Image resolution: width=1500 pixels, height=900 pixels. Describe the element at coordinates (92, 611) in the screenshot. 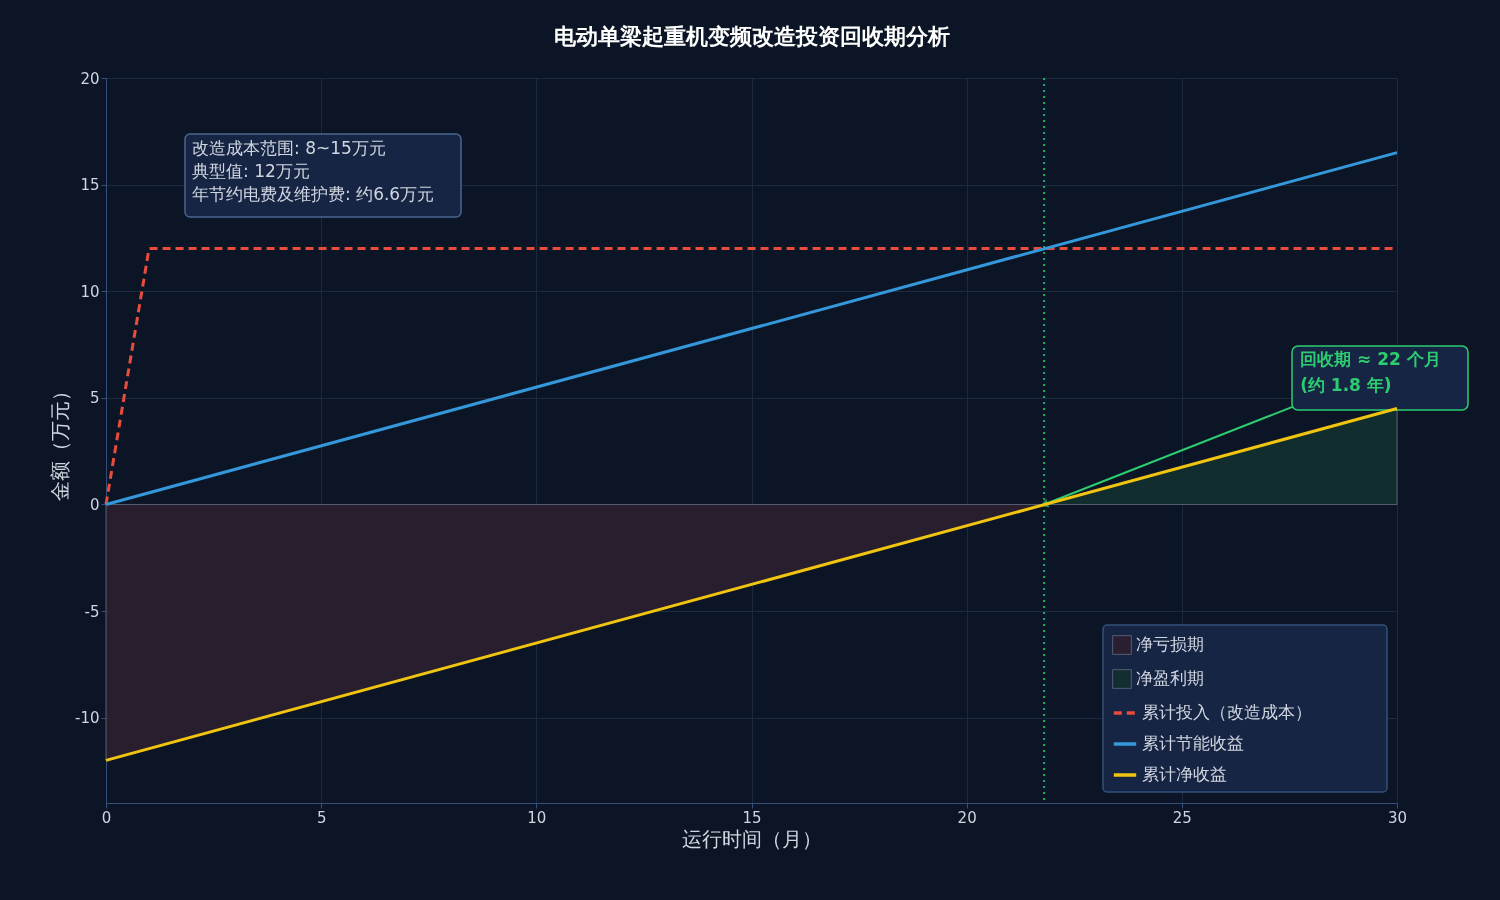

I see `y-tick-label: -5` at that location.